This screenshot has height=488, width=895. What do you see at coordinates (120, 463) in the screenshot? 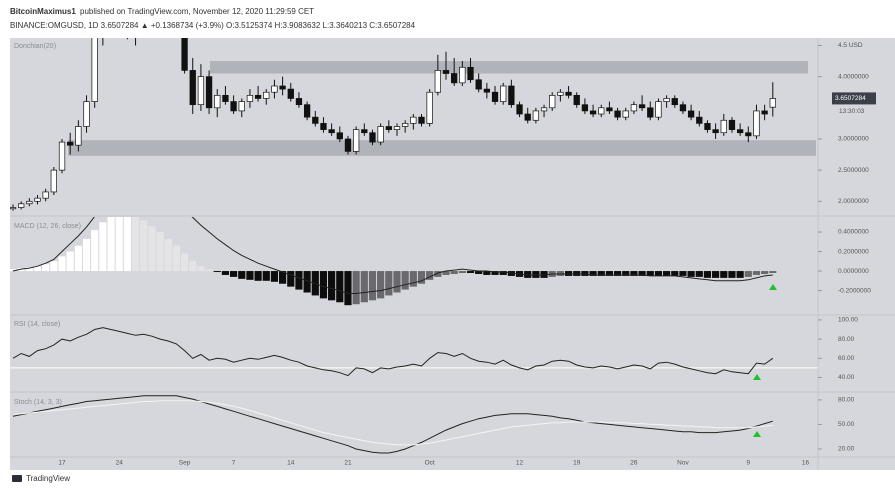
I see `x-tick-label: 24` at bounding box center [120, 463].